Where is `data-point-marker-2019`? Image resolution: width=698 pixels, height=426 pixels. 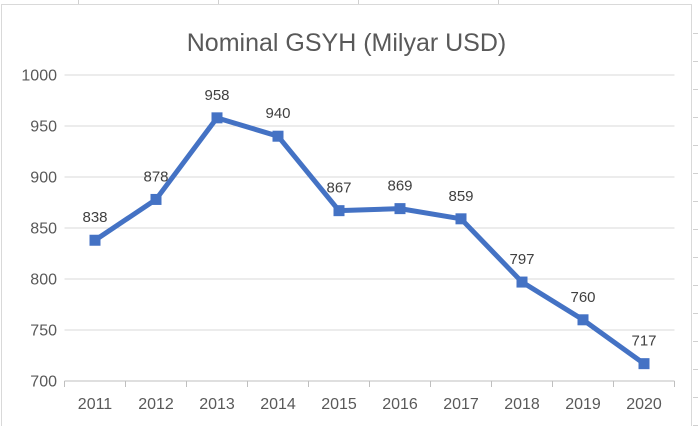
data-point-marker-2019 is located at coordinates (583, 320).